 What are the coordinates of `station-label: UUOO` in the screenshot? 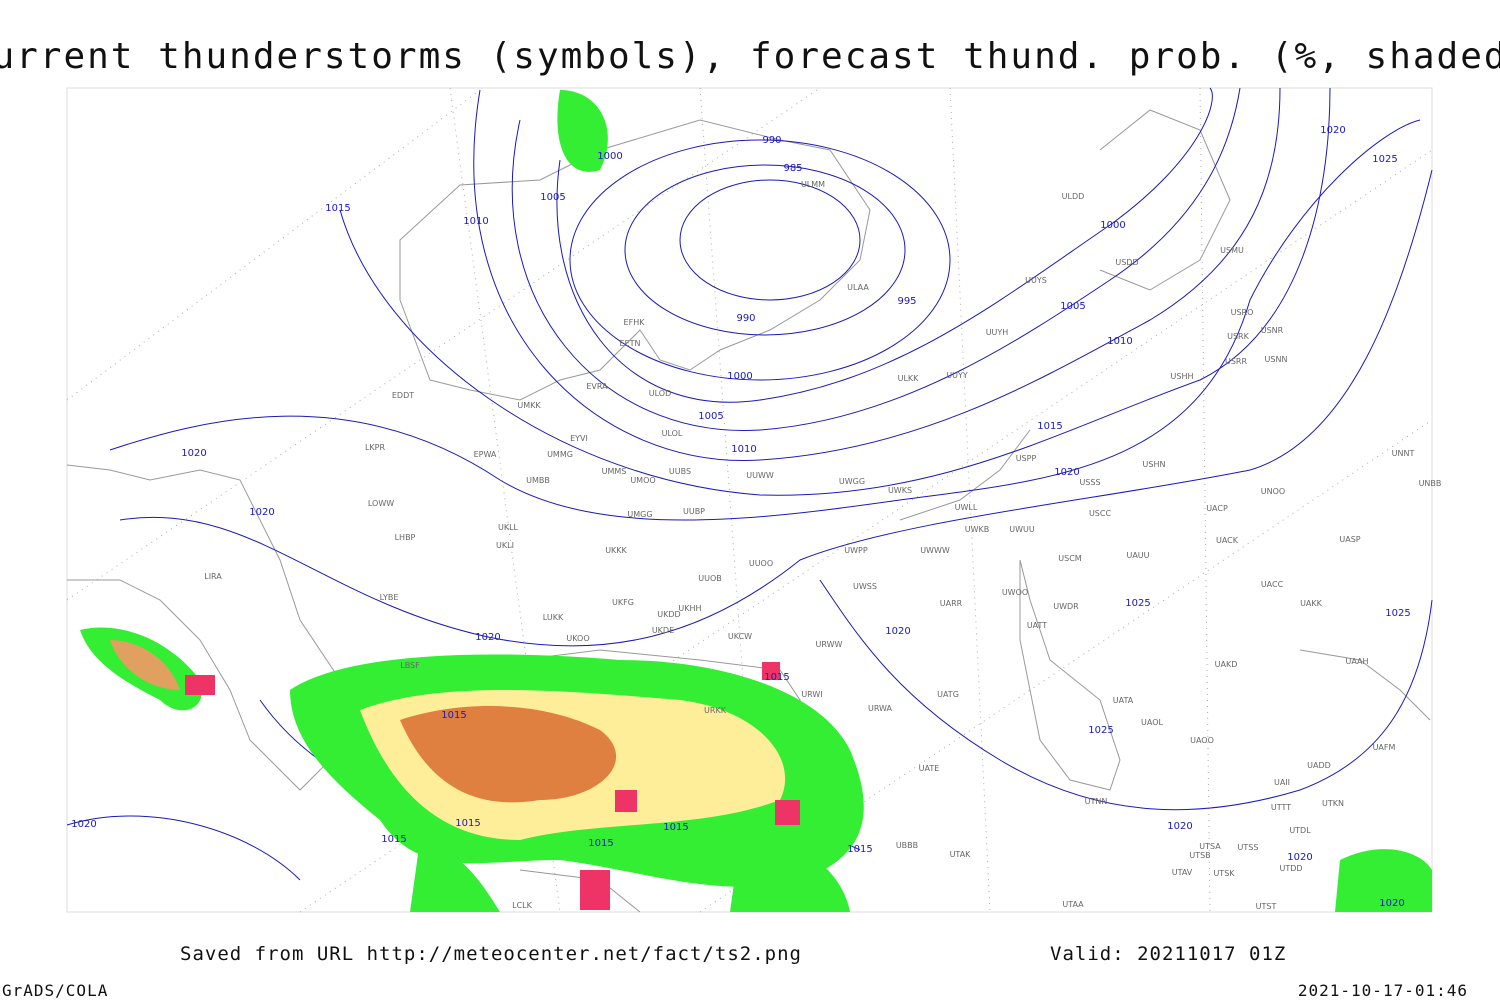 It's located at (761, 563).